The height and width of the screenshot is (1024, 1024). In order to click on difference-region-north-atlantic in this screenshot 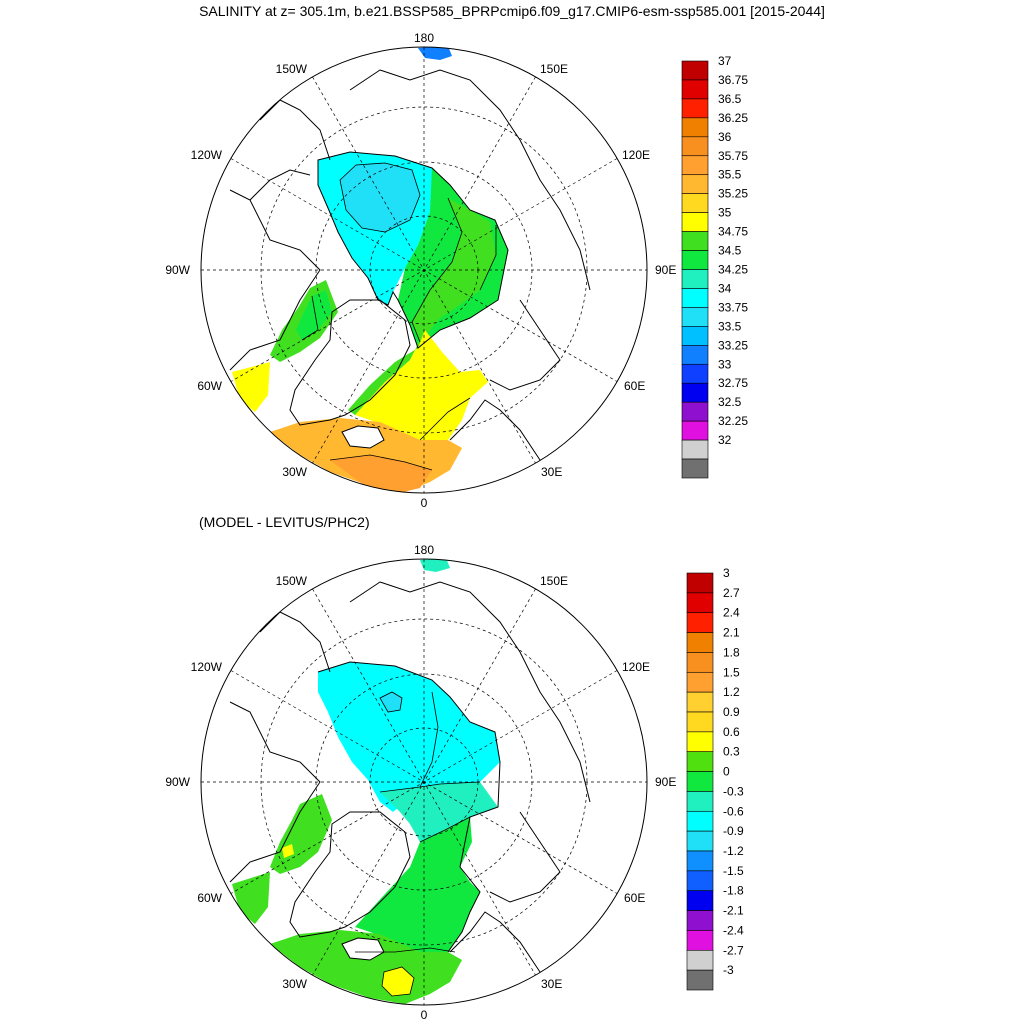, I will do `click(366, 967)`.